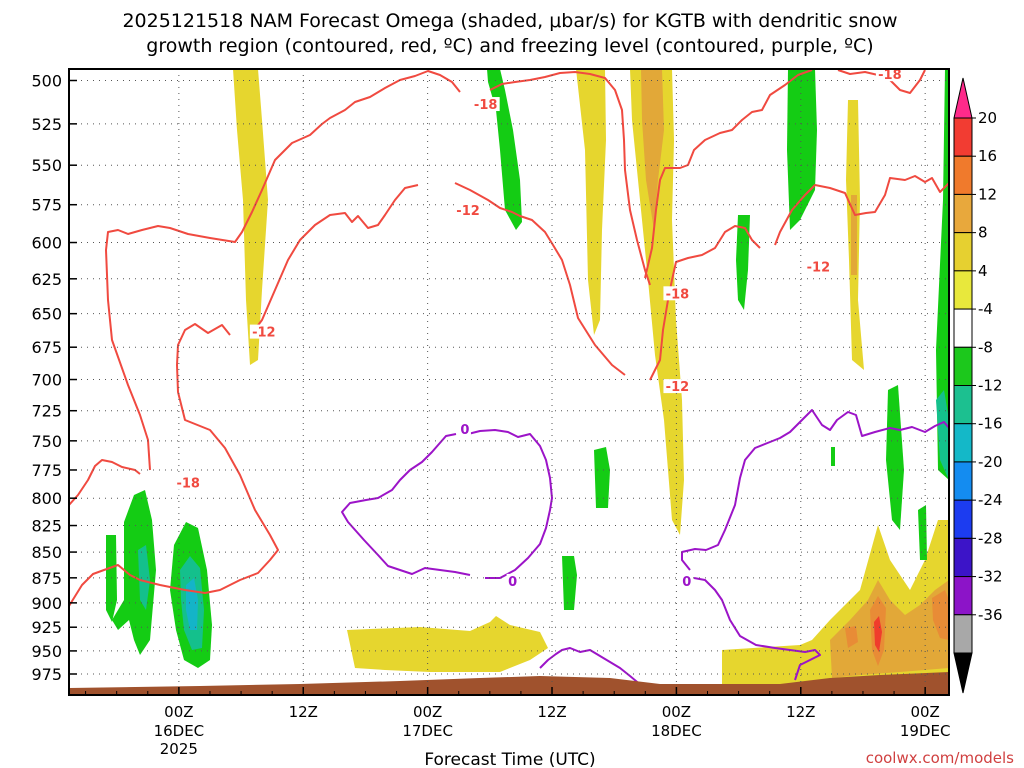 This screenshot has width=1024, height=768. Describe the element at coordinates (925, 731) in the screenshot. I see `x-tick-date: 19DEC` at that location.